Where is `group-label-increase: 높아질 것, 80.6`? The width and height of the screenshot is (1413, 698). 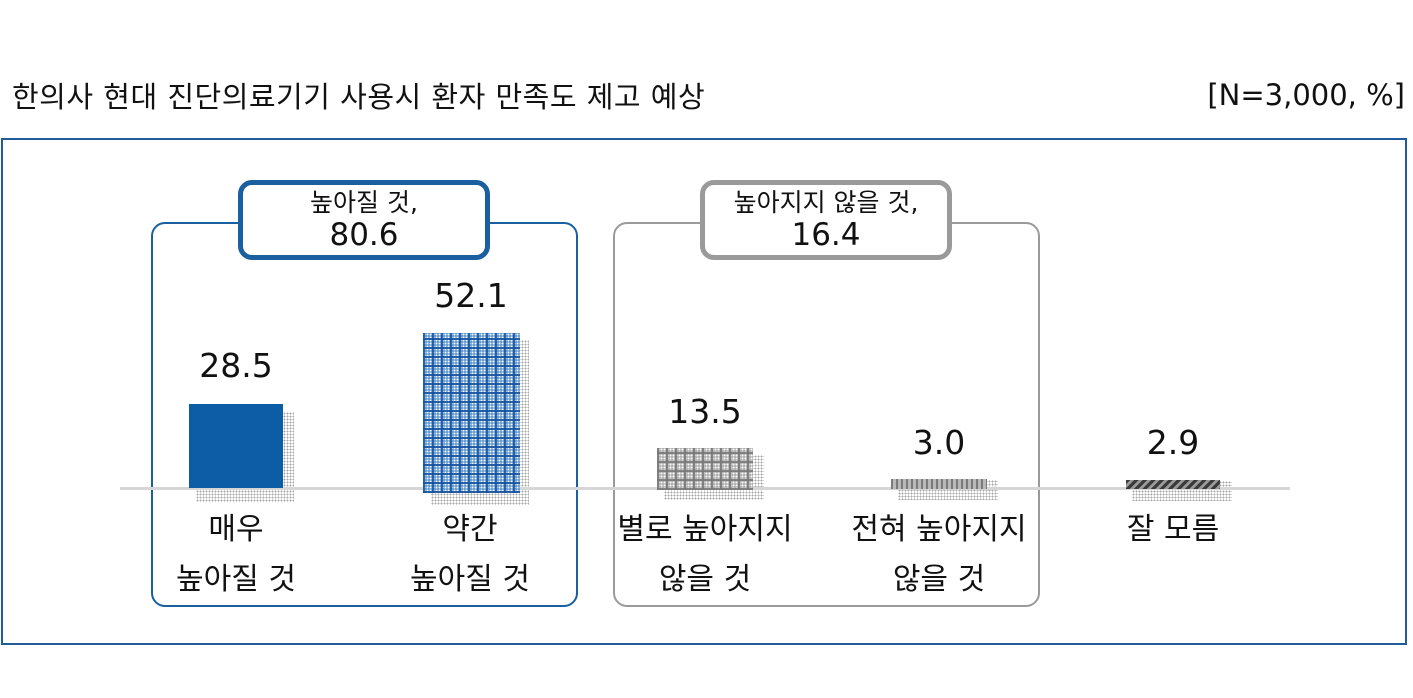 group-label-increase: 높아질 것, 80.6 is located at coordinates (364, 220).